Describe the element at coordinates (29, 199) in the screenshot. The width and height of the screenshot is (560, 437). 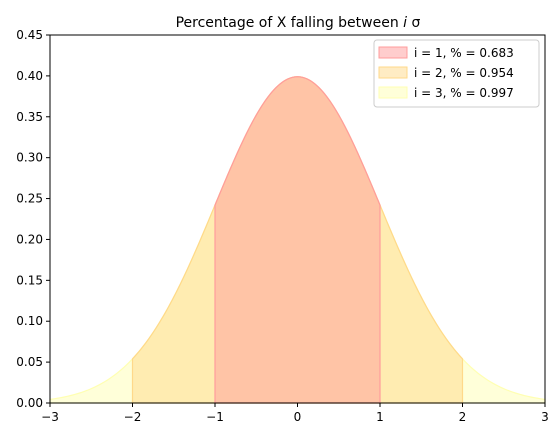
I see `y-tick-label: 0.25` at that location.